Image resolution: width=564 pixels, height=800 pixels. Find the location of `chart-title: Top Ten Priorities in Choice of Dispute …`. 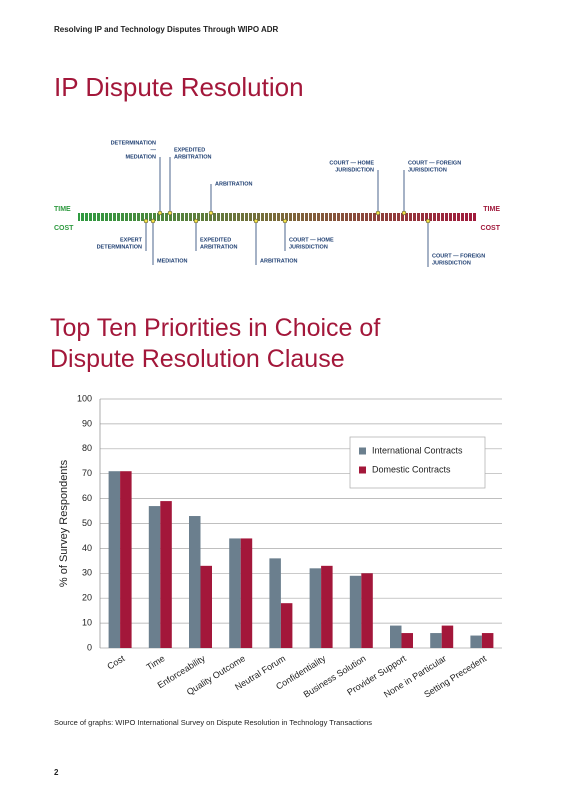

chart-title: Top Ten Priorities in Choice of Dispute … is located at coordinates (215, 343).